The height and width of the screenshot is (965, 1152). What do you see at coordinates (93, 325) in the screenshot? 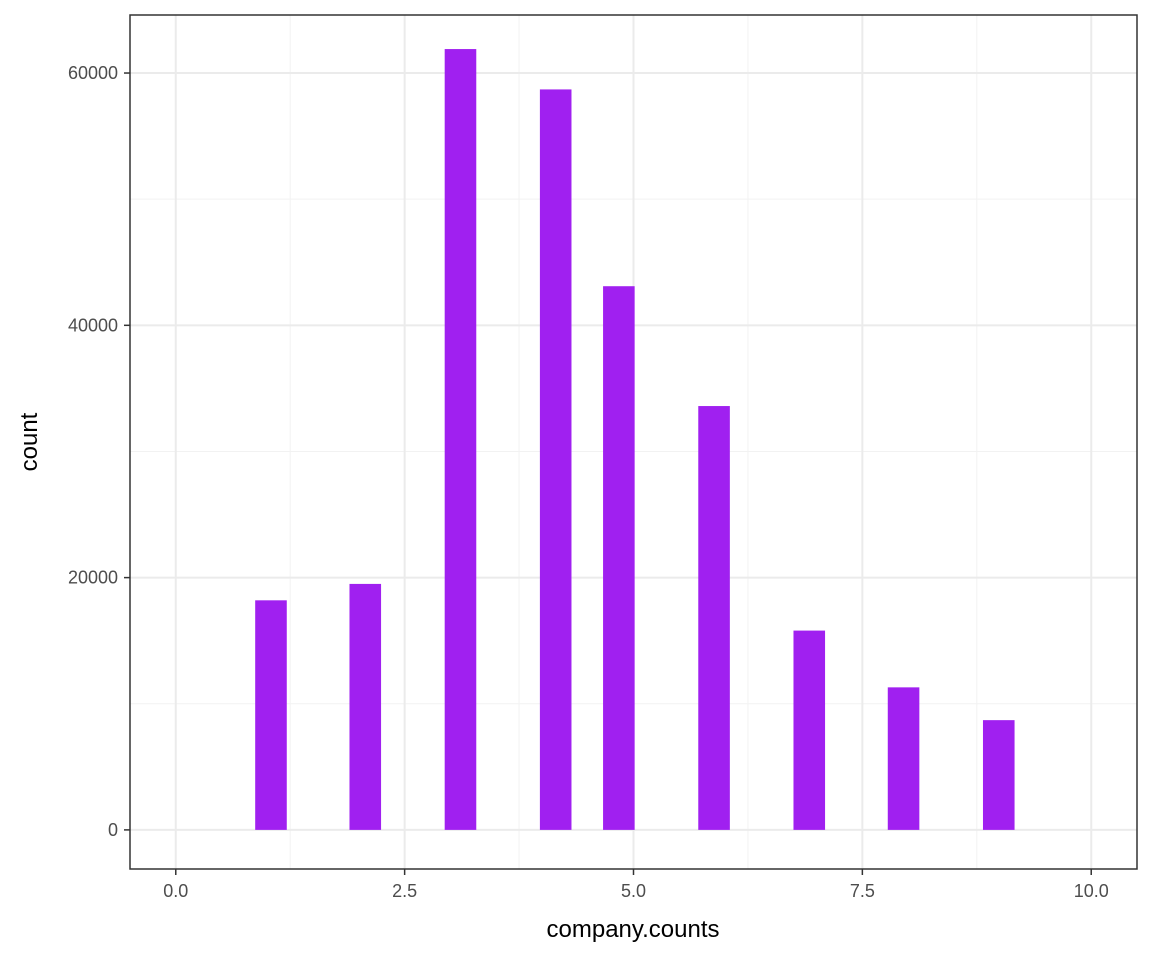
I see `y-tick-label: 40000` at bounding box center [93, 325].